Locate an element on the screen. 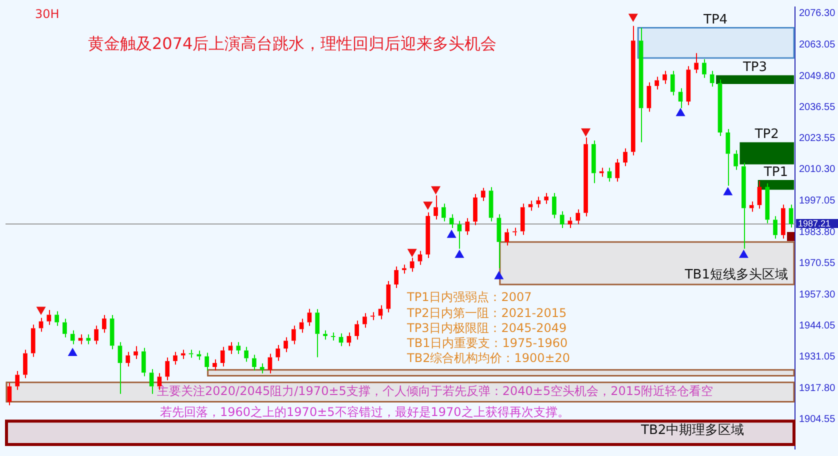  band-label: TB1短线多头区域 is located at coordinates (736, 274).